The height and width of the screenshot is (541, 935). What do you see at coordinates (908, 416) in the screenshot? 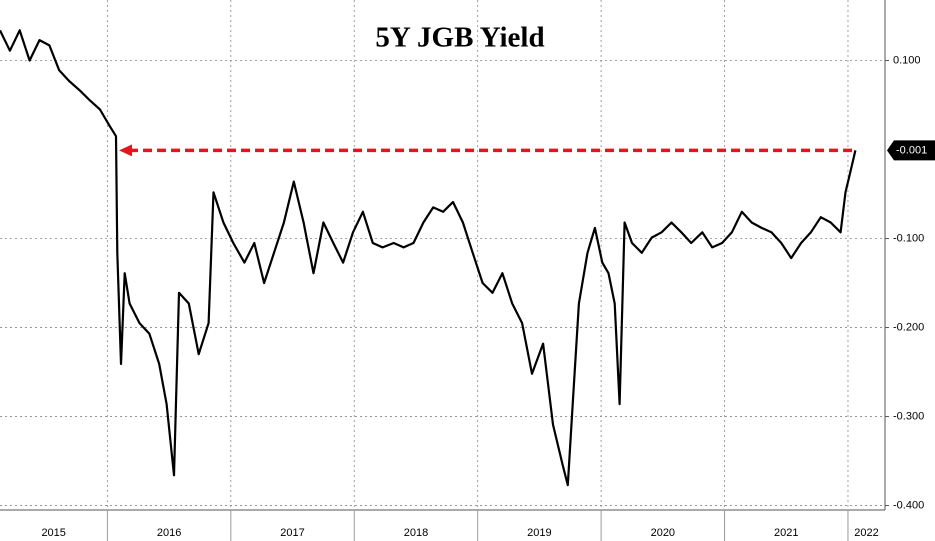
I see `y-tick-label: -0.300` at bounding box center [908, 416].